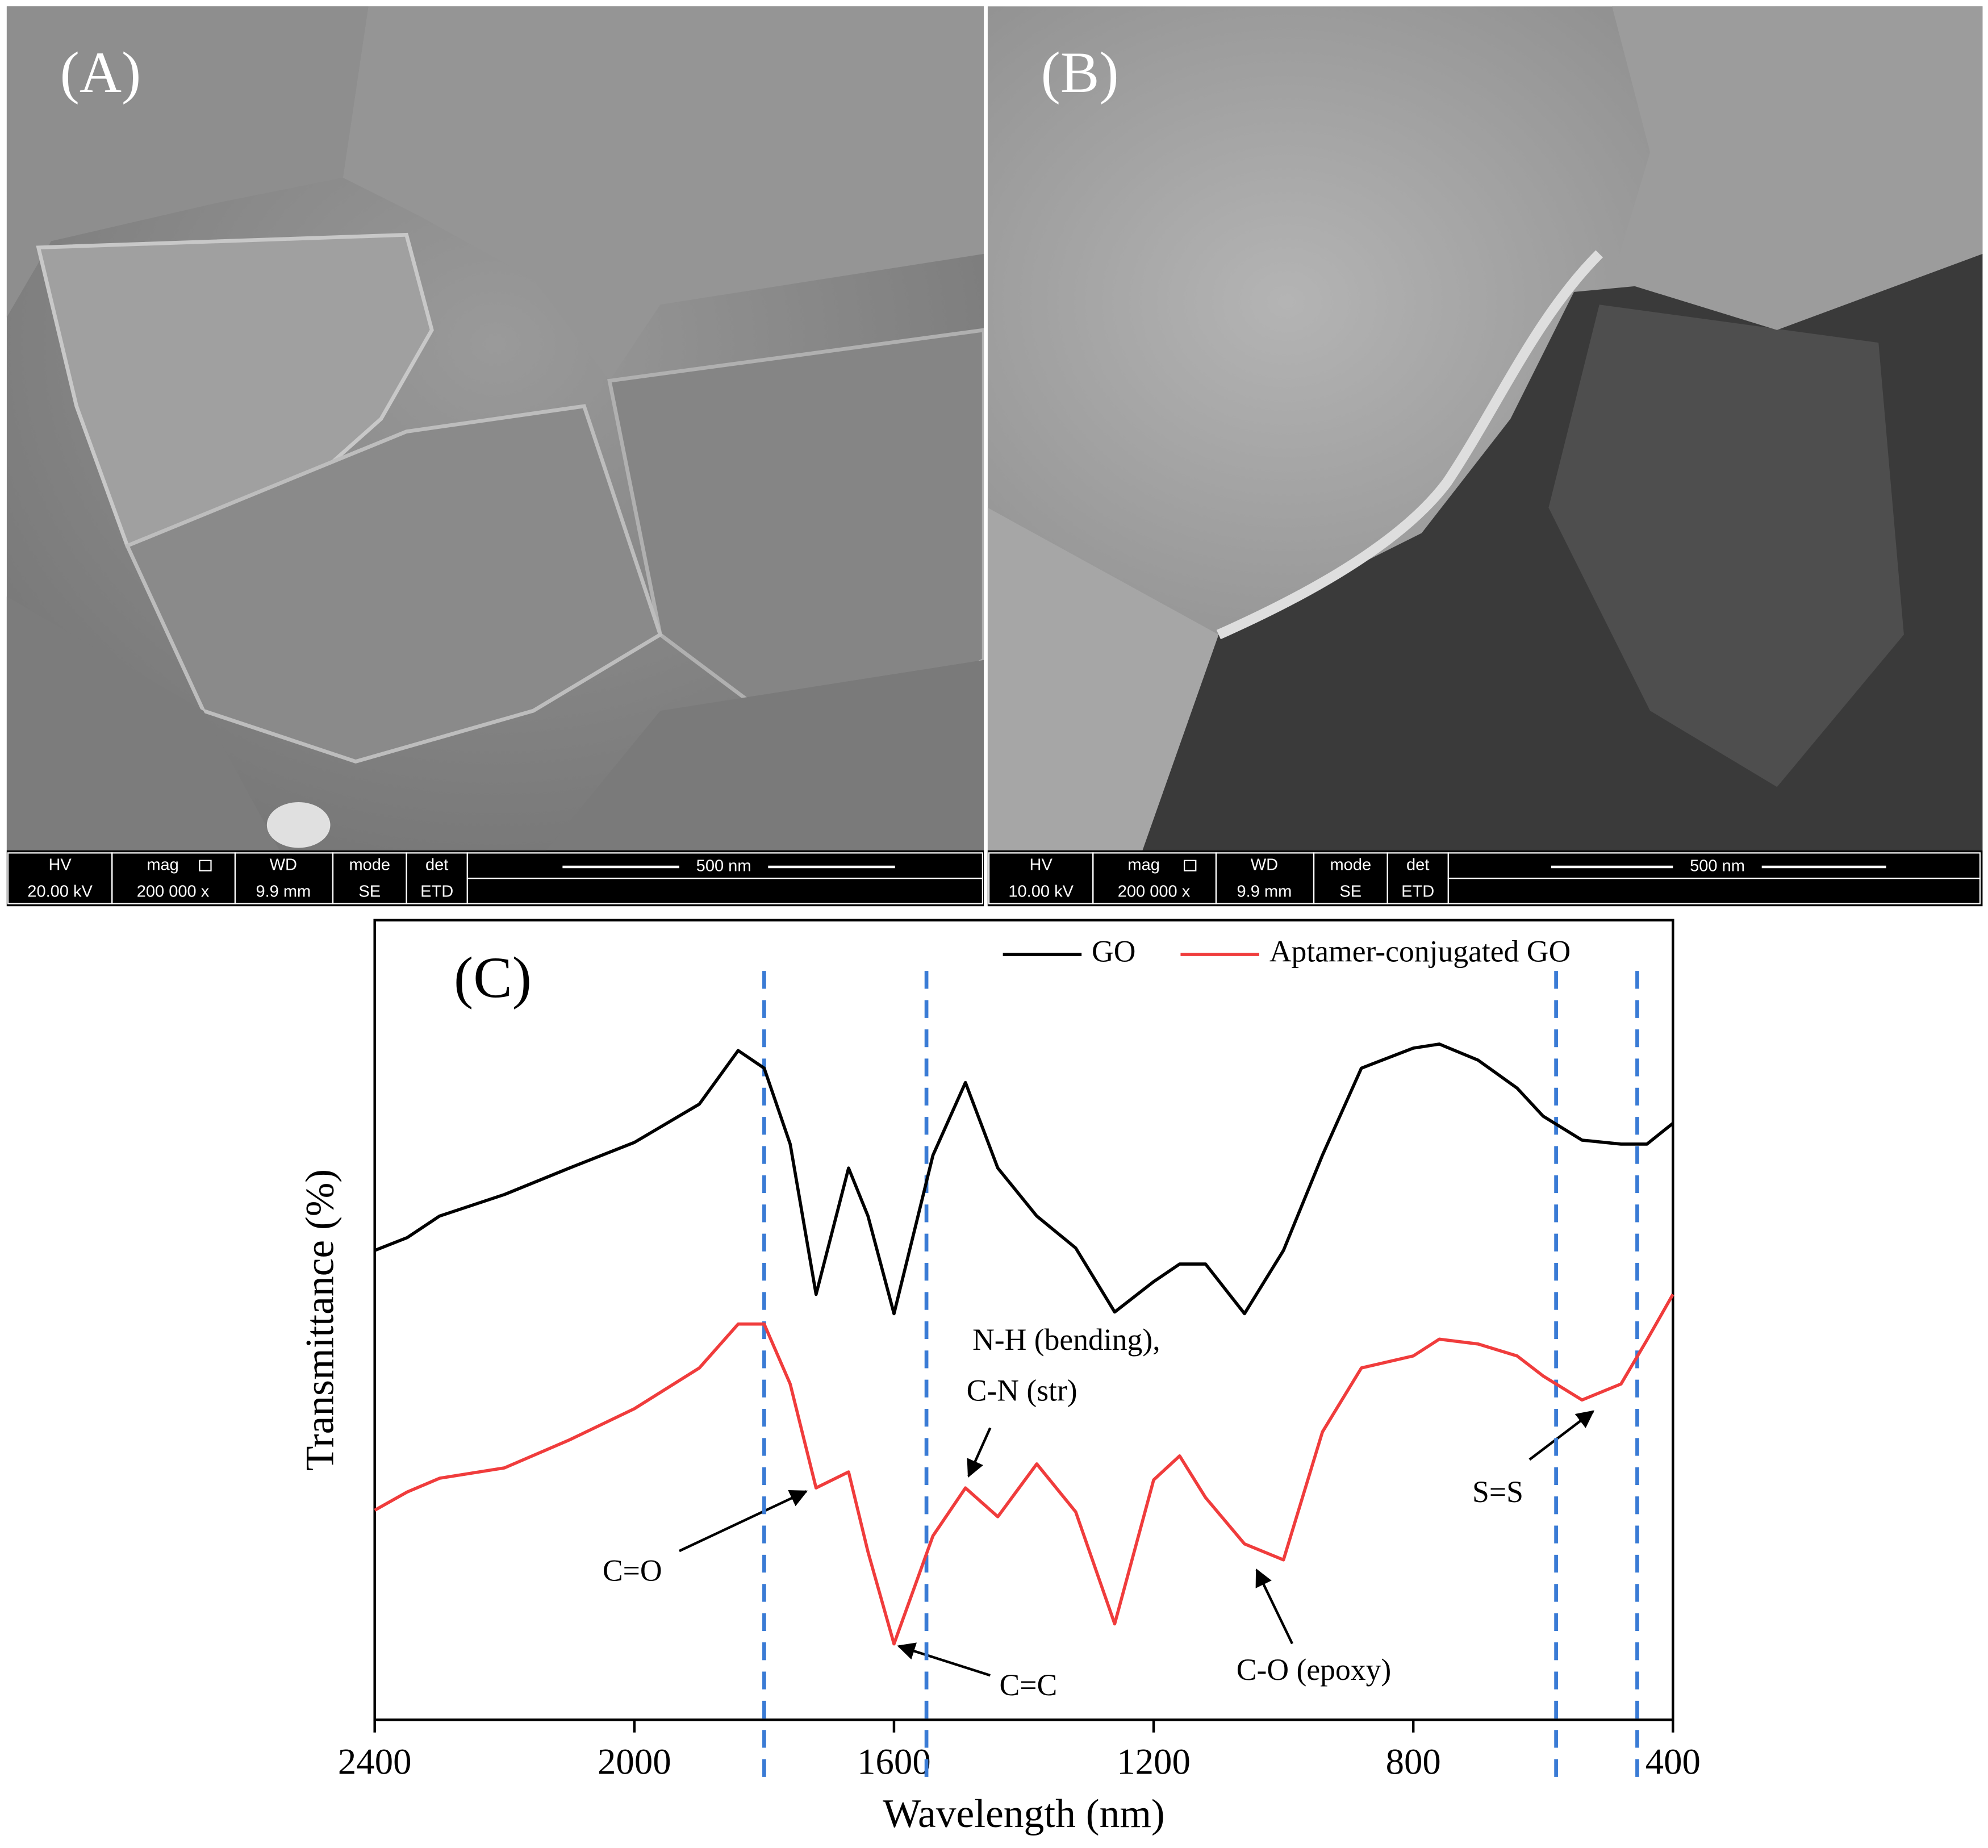 The image size is (1988, 1848). What do you see at coordinates (1113, 951) in the screenshot?
I see `legend-label: GO` at bounding box center [1113, 951].